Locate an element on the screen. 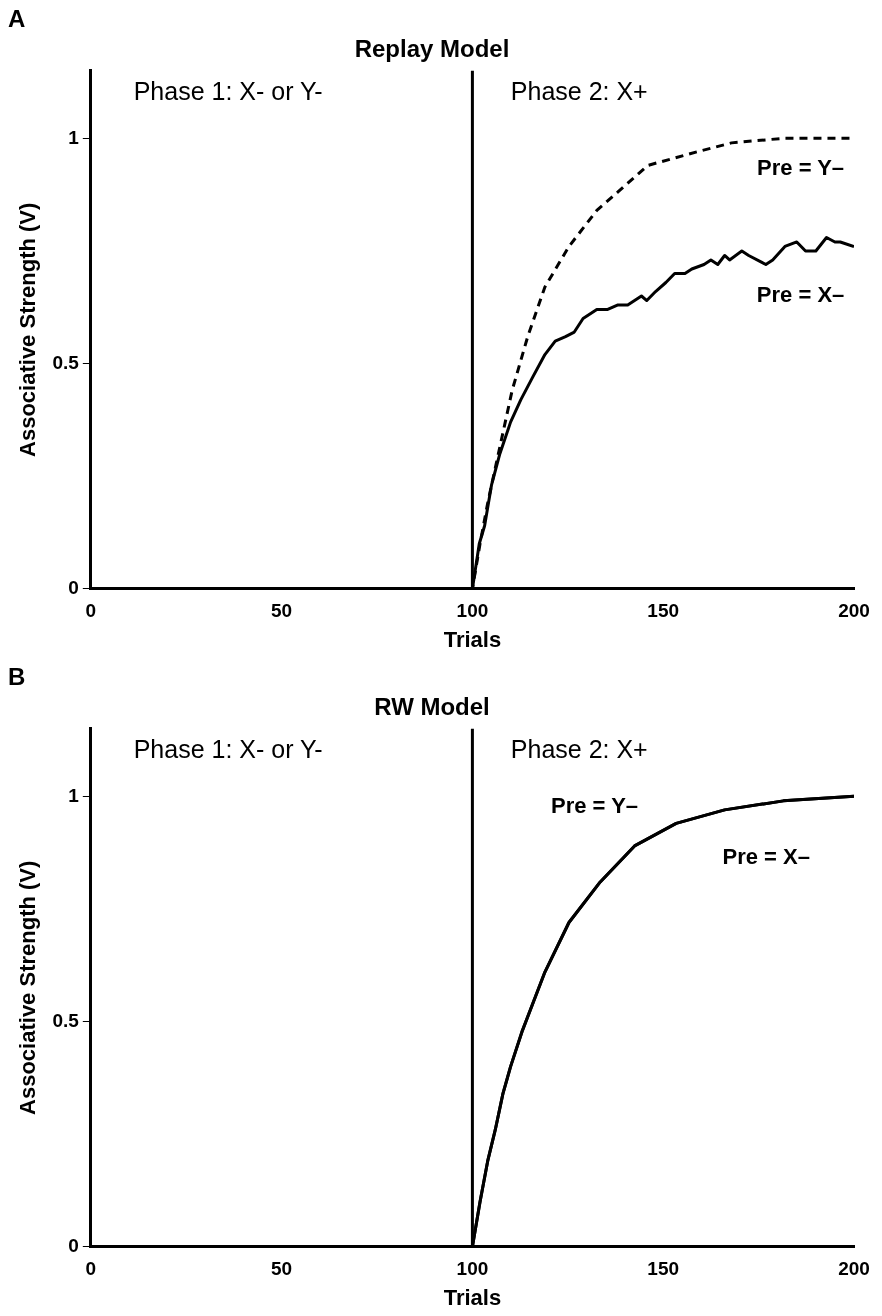 The height and width of the screenshot is (1316, 882). text: A is located at coordinates (17, 18).